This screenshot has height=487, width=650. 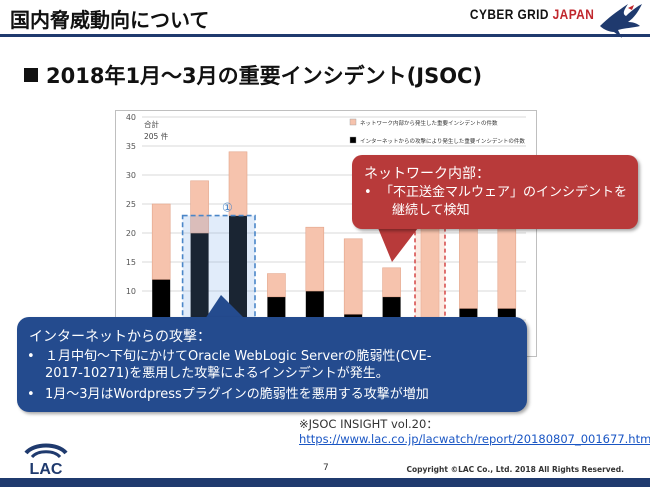 What do you see at coordinates (368, 424) in the screenshot?
I see `source-label: ※JSOC INSIGHT vol.20：` at bounding box center [368, 424].